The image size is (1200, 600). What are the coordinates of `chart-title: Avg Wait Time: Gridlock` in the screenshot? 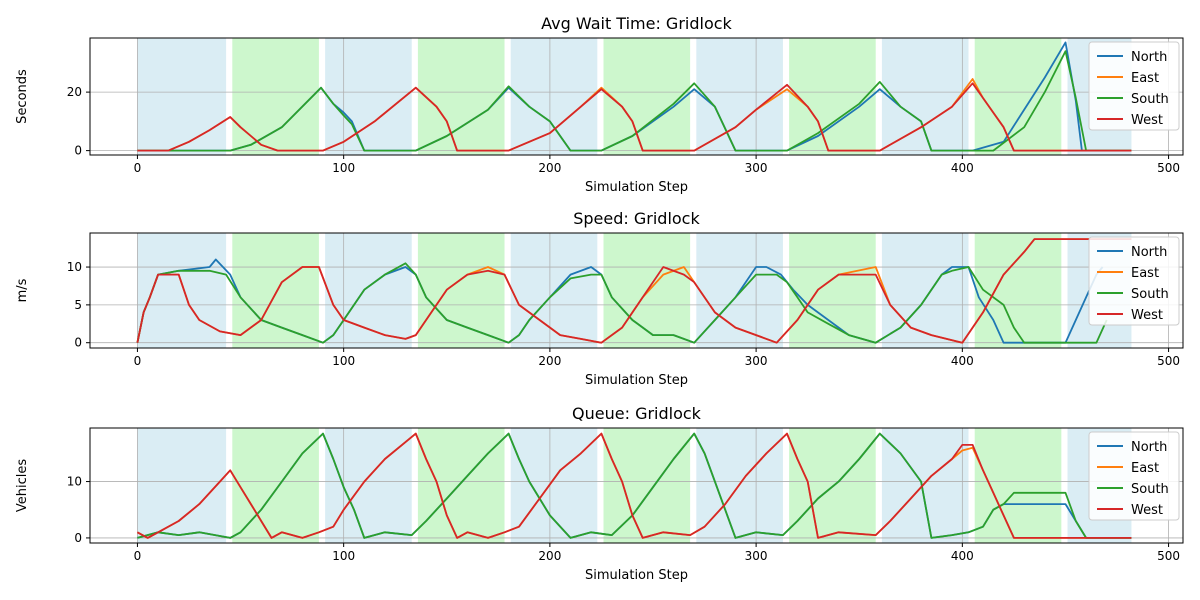 It's located at (636, 23).